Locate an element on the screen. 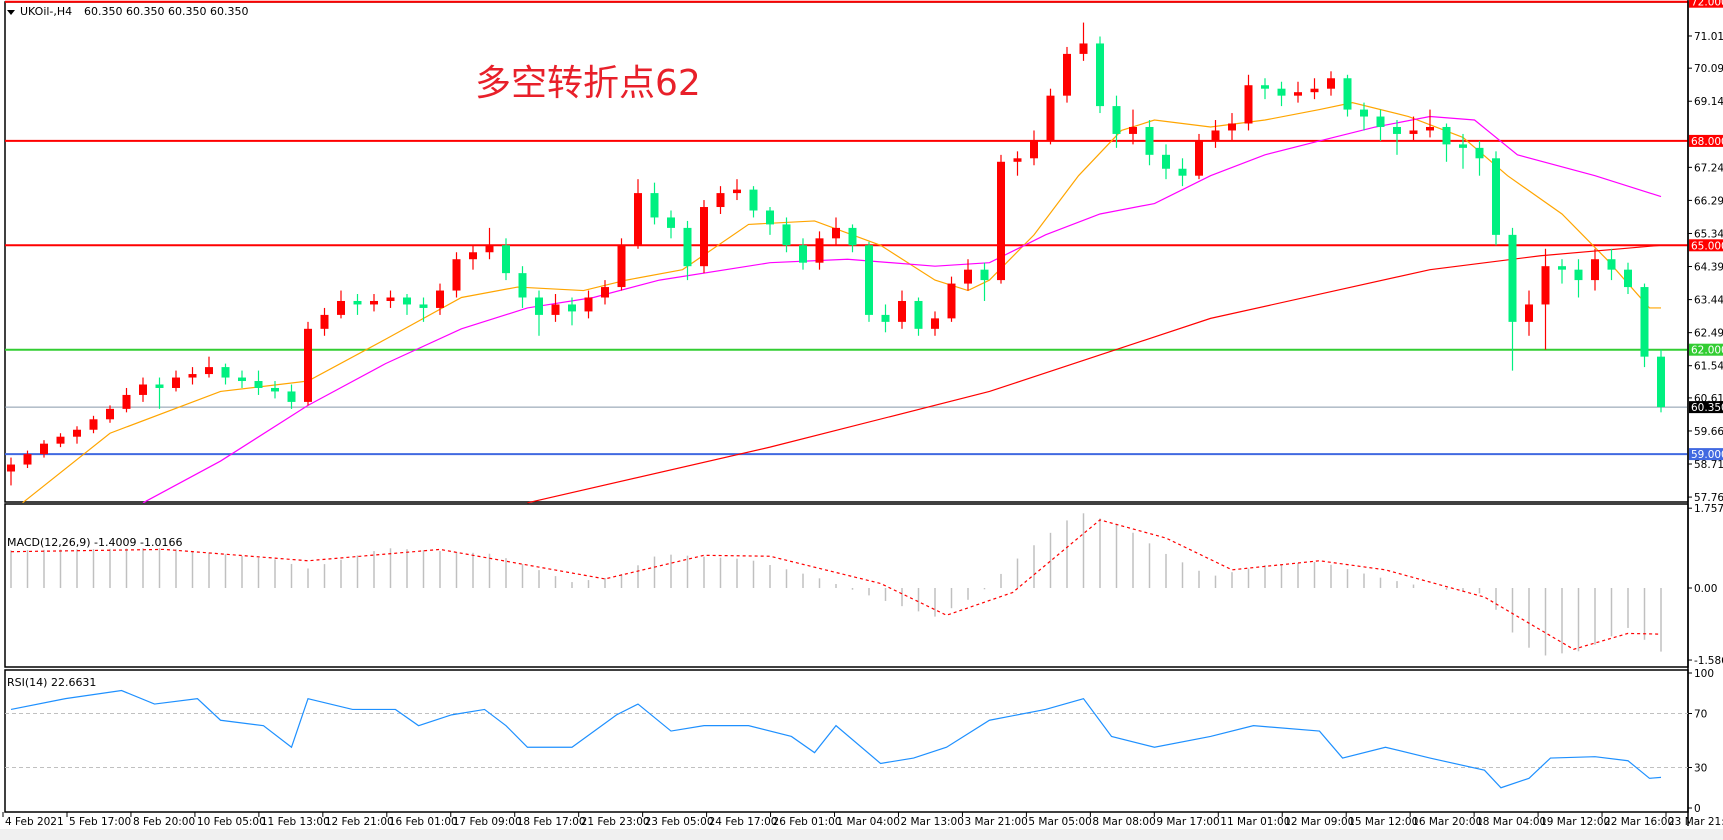 The image size is (1723, 840). triangle-down-icon is located at coordinates (11, 12).